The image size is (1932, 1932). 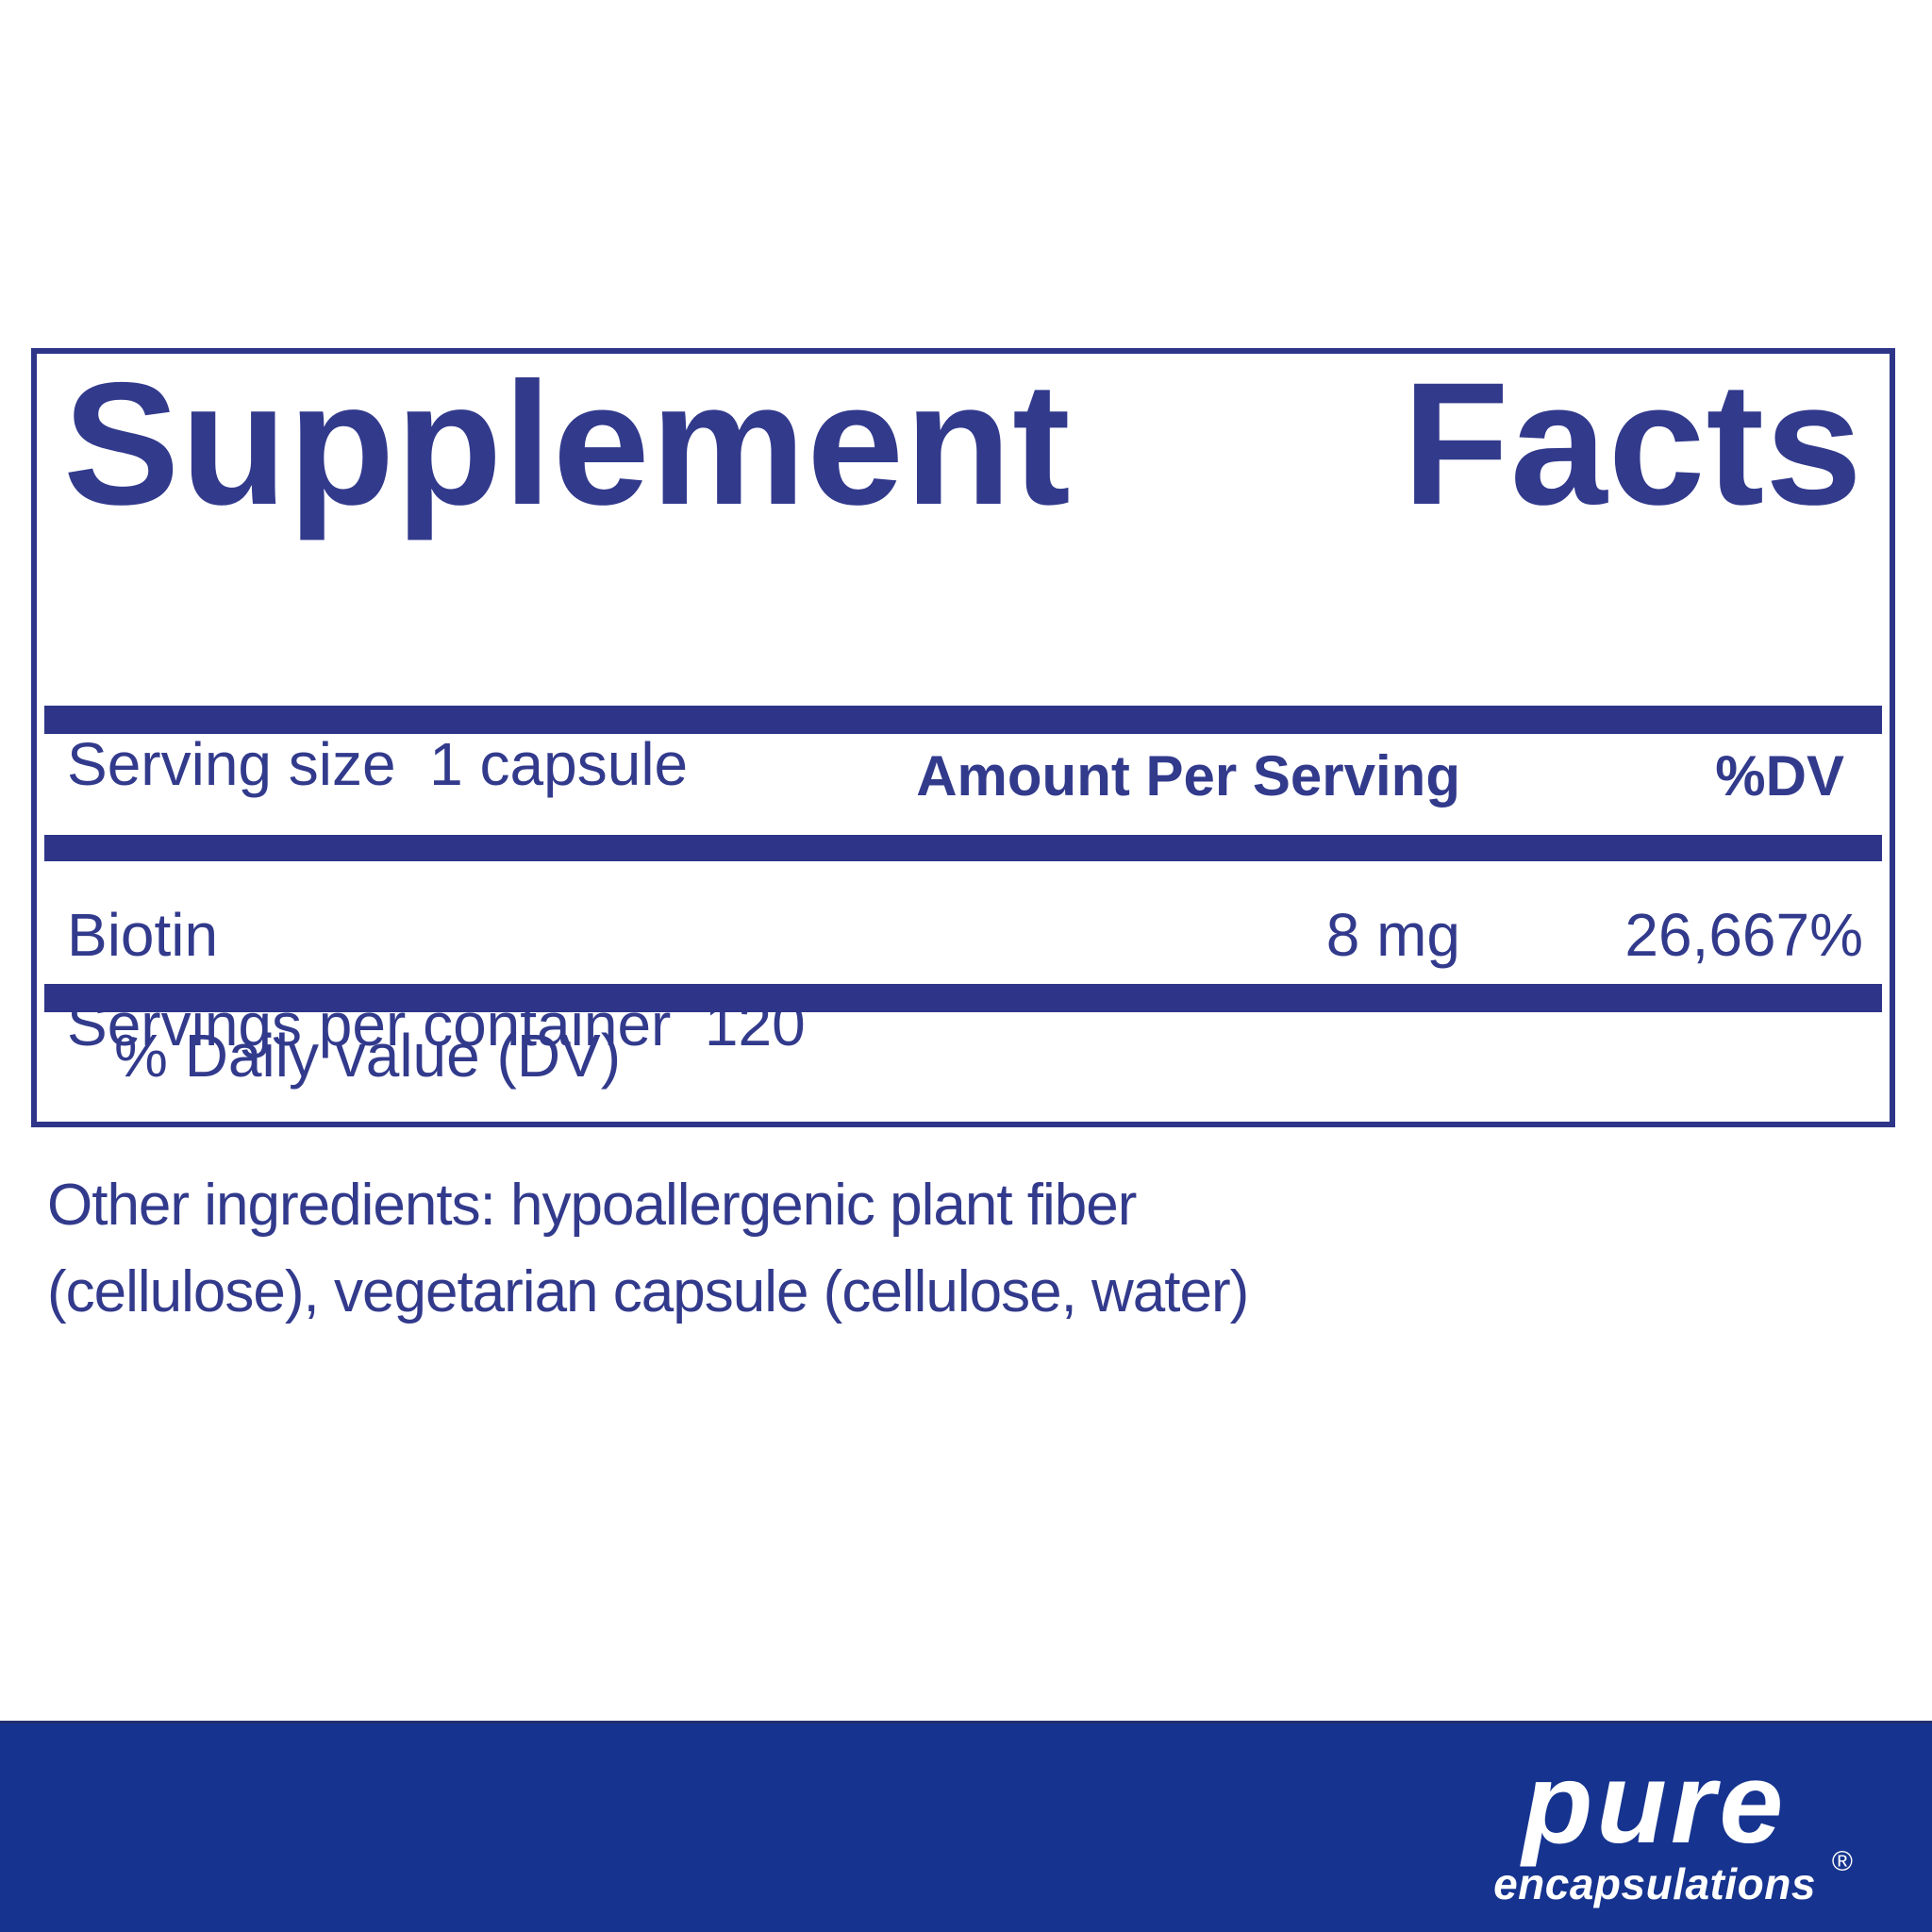 I want to click on panel-title-word-1: Supplement, so click(x=567, y=444).